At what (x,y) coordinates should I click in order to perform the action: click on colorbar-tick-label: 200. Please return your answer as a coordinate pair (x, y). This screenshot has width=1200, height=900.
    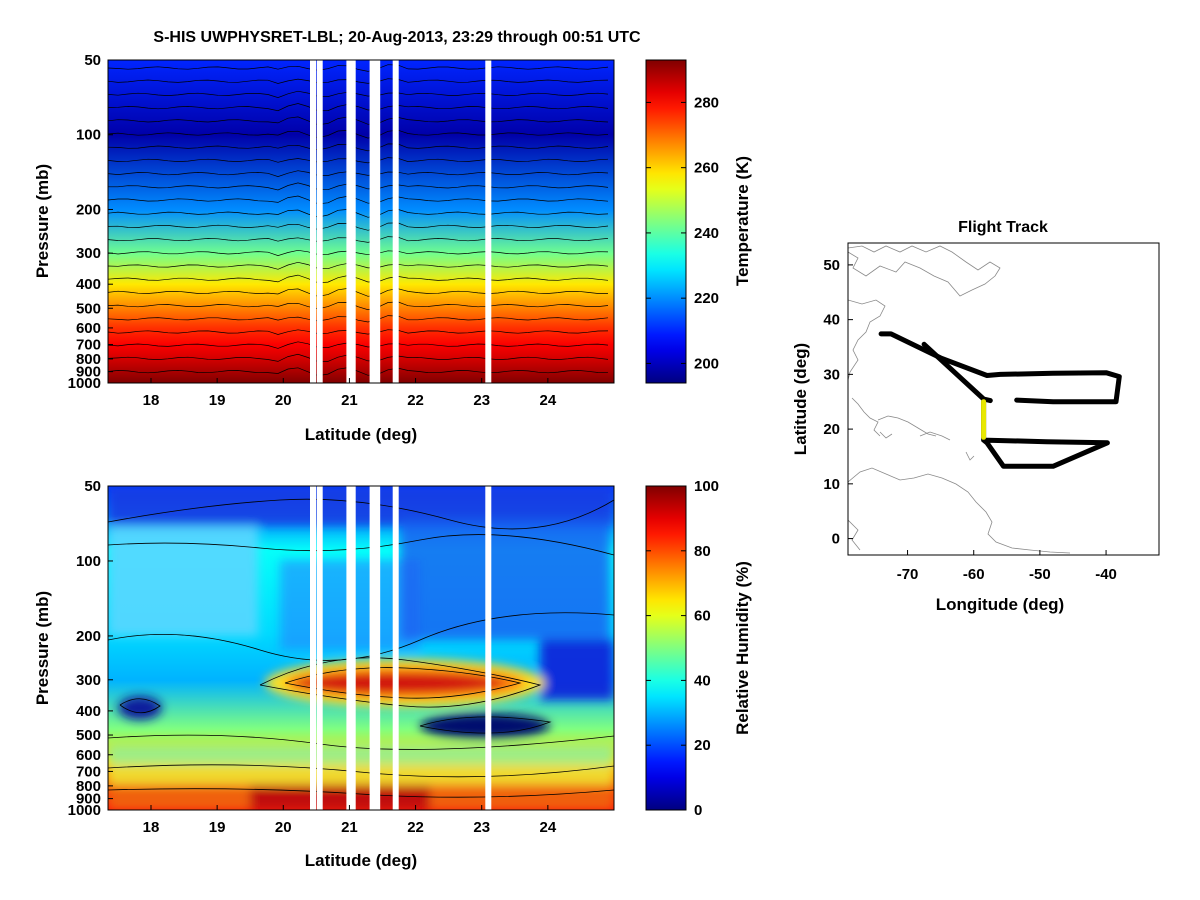
    Looking at the image, I should click on (706, 363).